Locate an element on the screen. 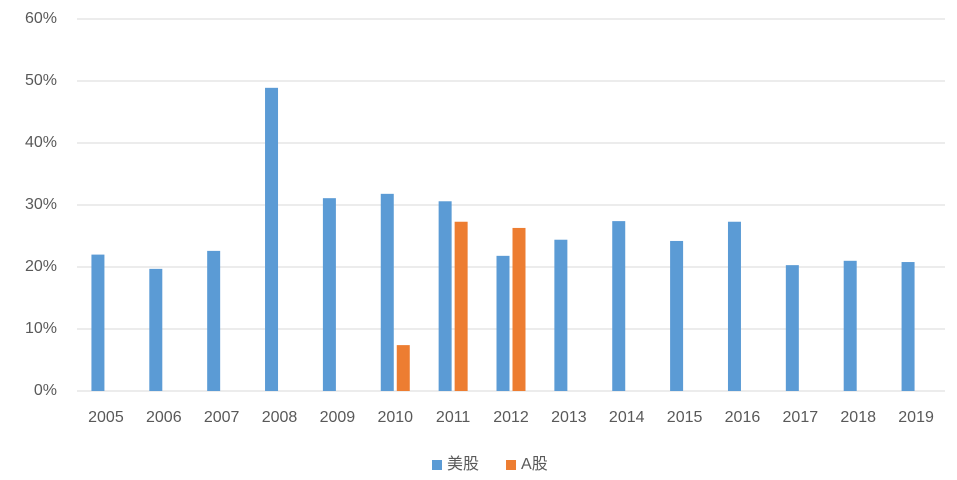  x-tick-label: 2018 is located at coordinates (858, 417).